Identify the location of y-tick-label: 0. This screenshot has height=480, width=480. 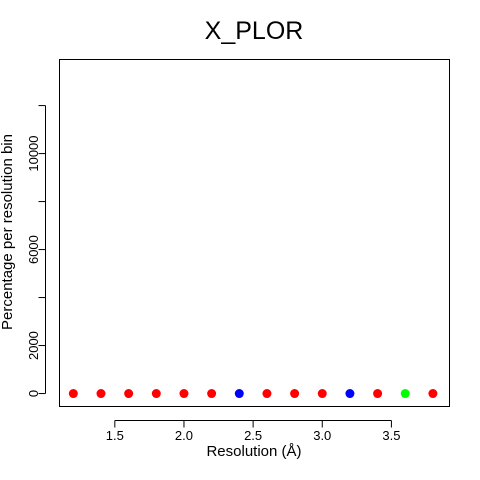
(33, 393).